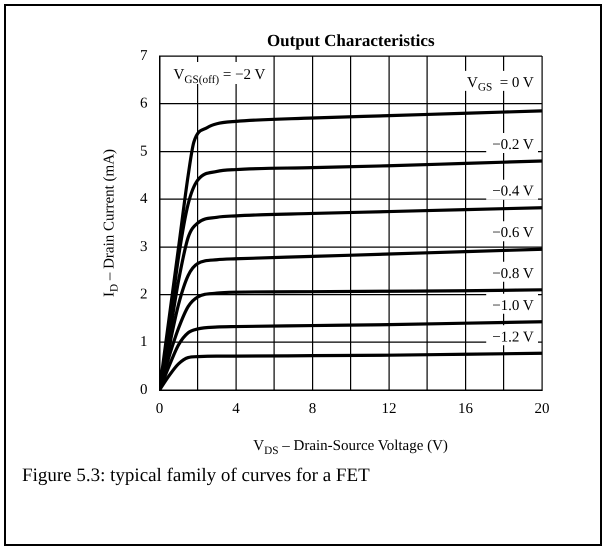 The image size is (612, 556). Describe the element at coordinates (389, 408) in the screenshot. I see `x-tick-label: 12` at that location.